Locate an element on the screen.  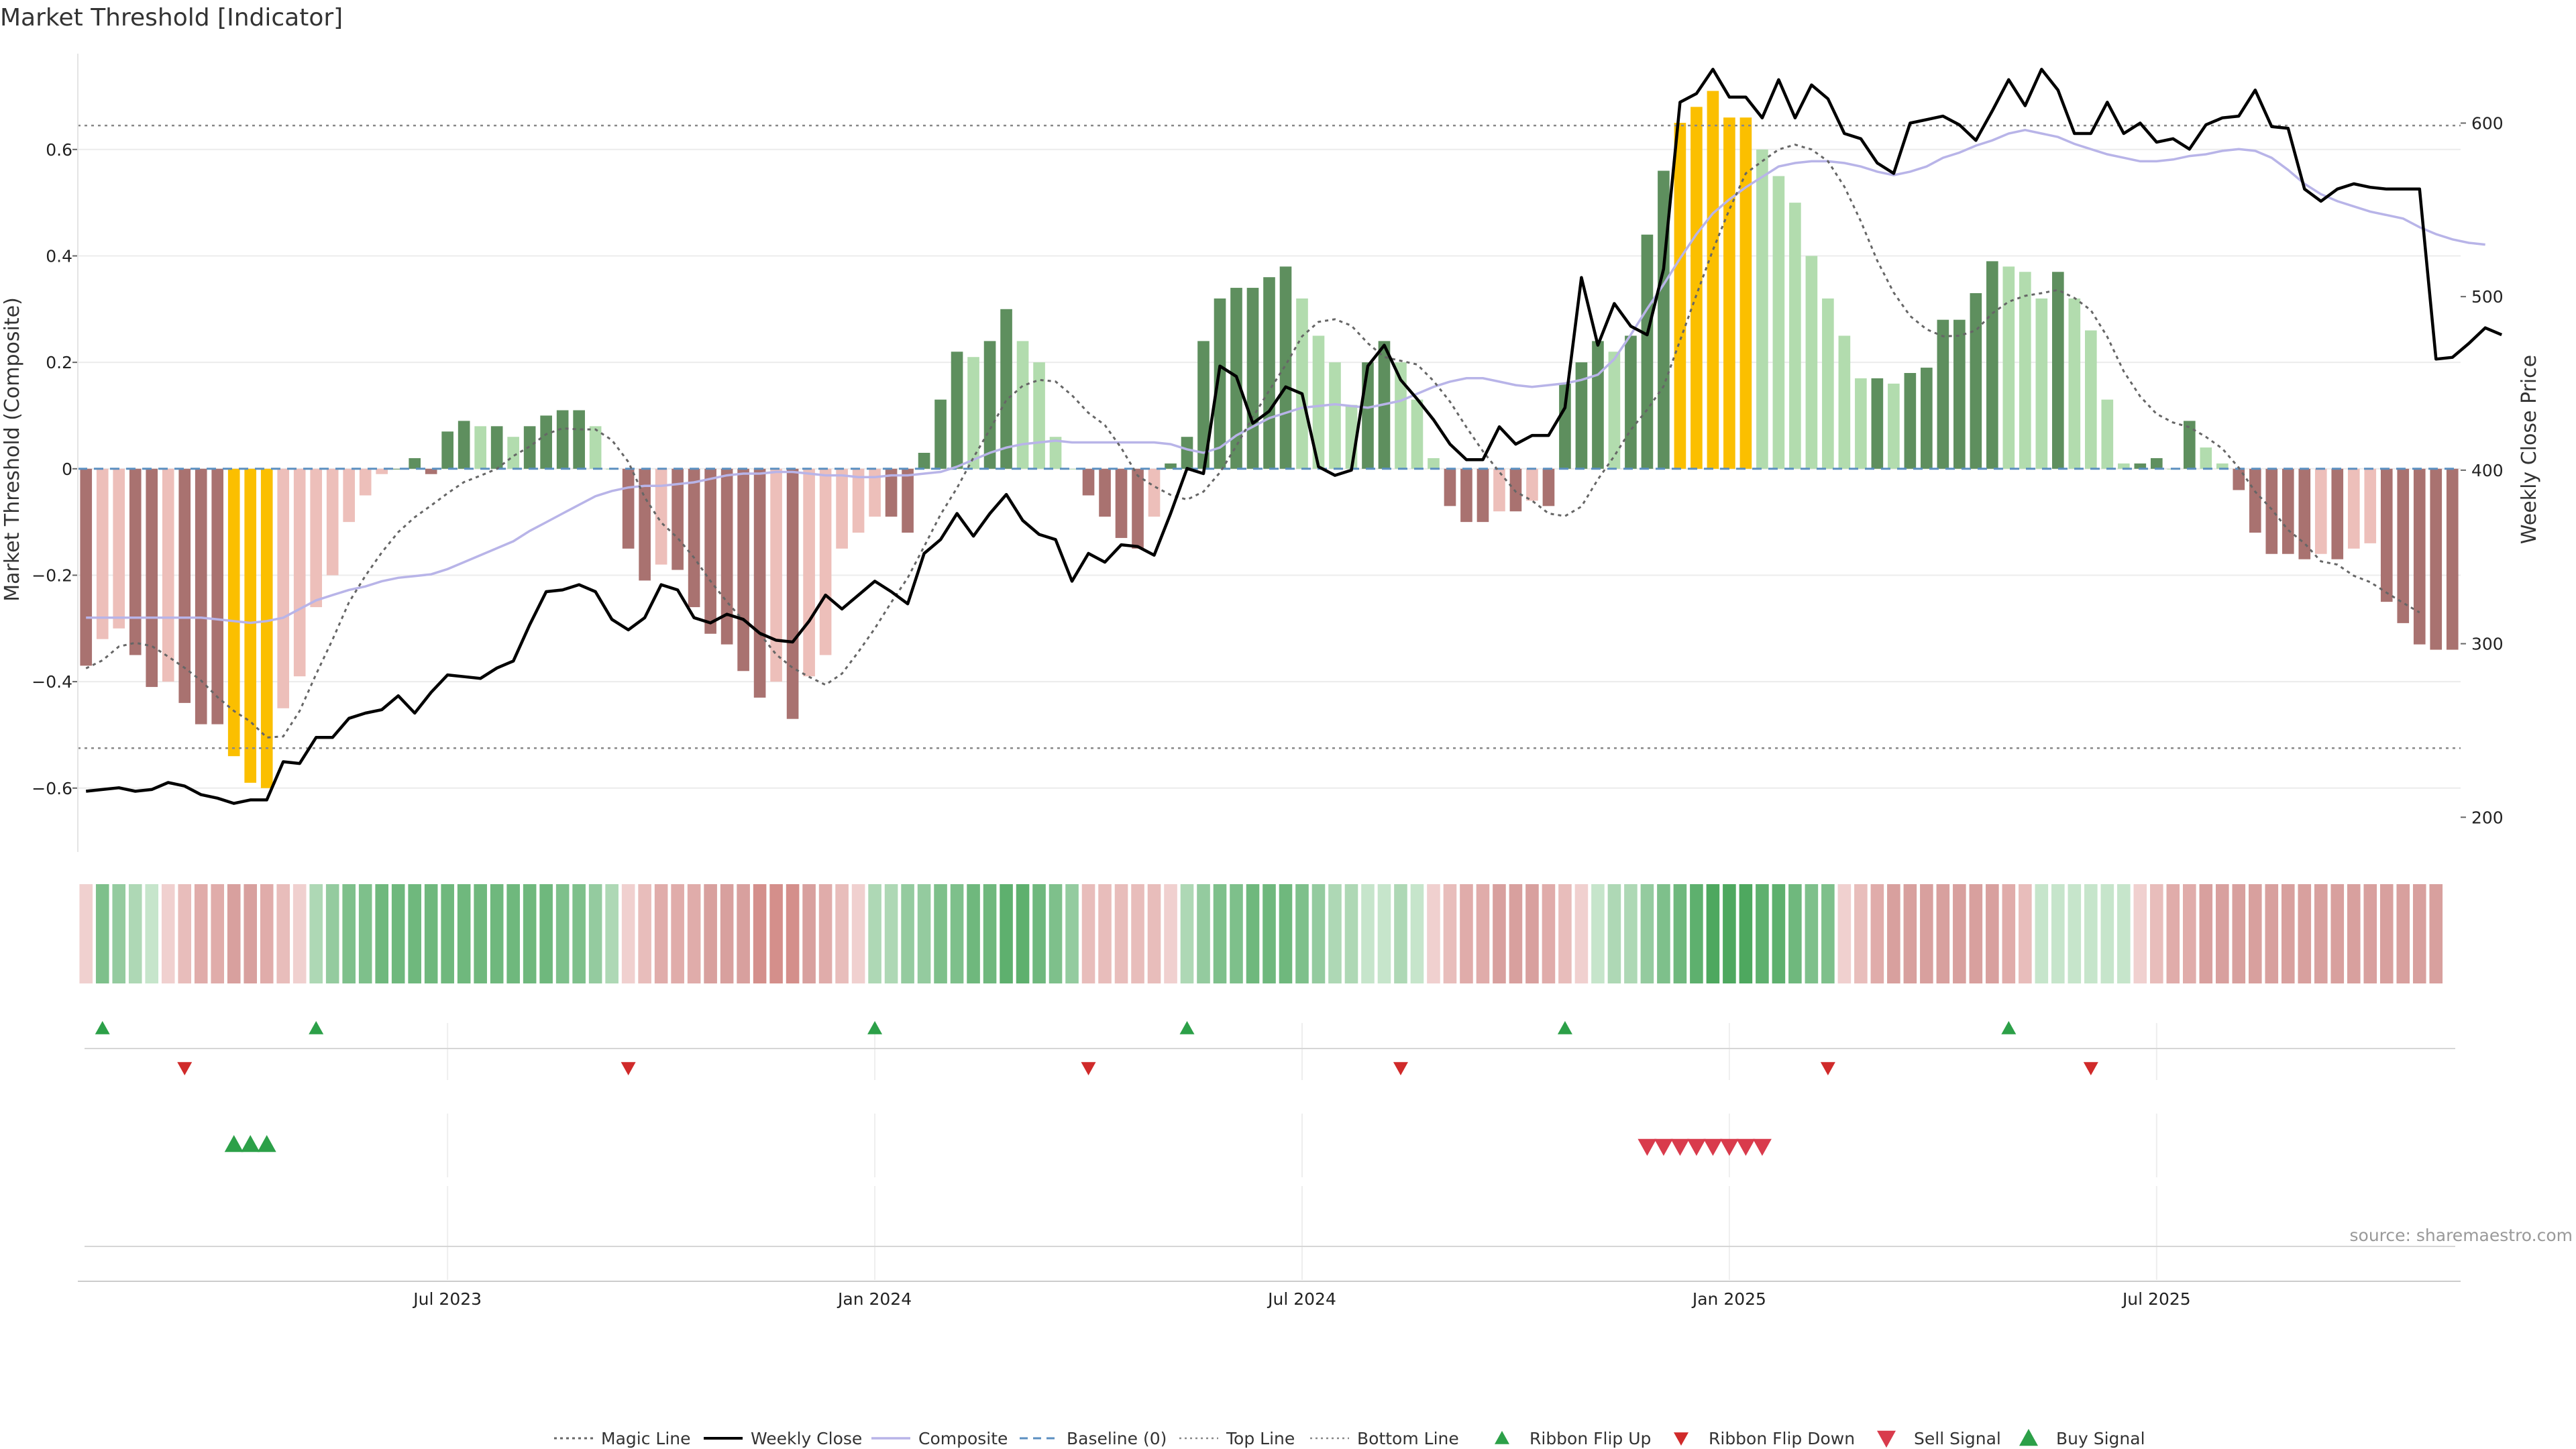
sell-signal-marker is located at coordinates (1746, 1147).